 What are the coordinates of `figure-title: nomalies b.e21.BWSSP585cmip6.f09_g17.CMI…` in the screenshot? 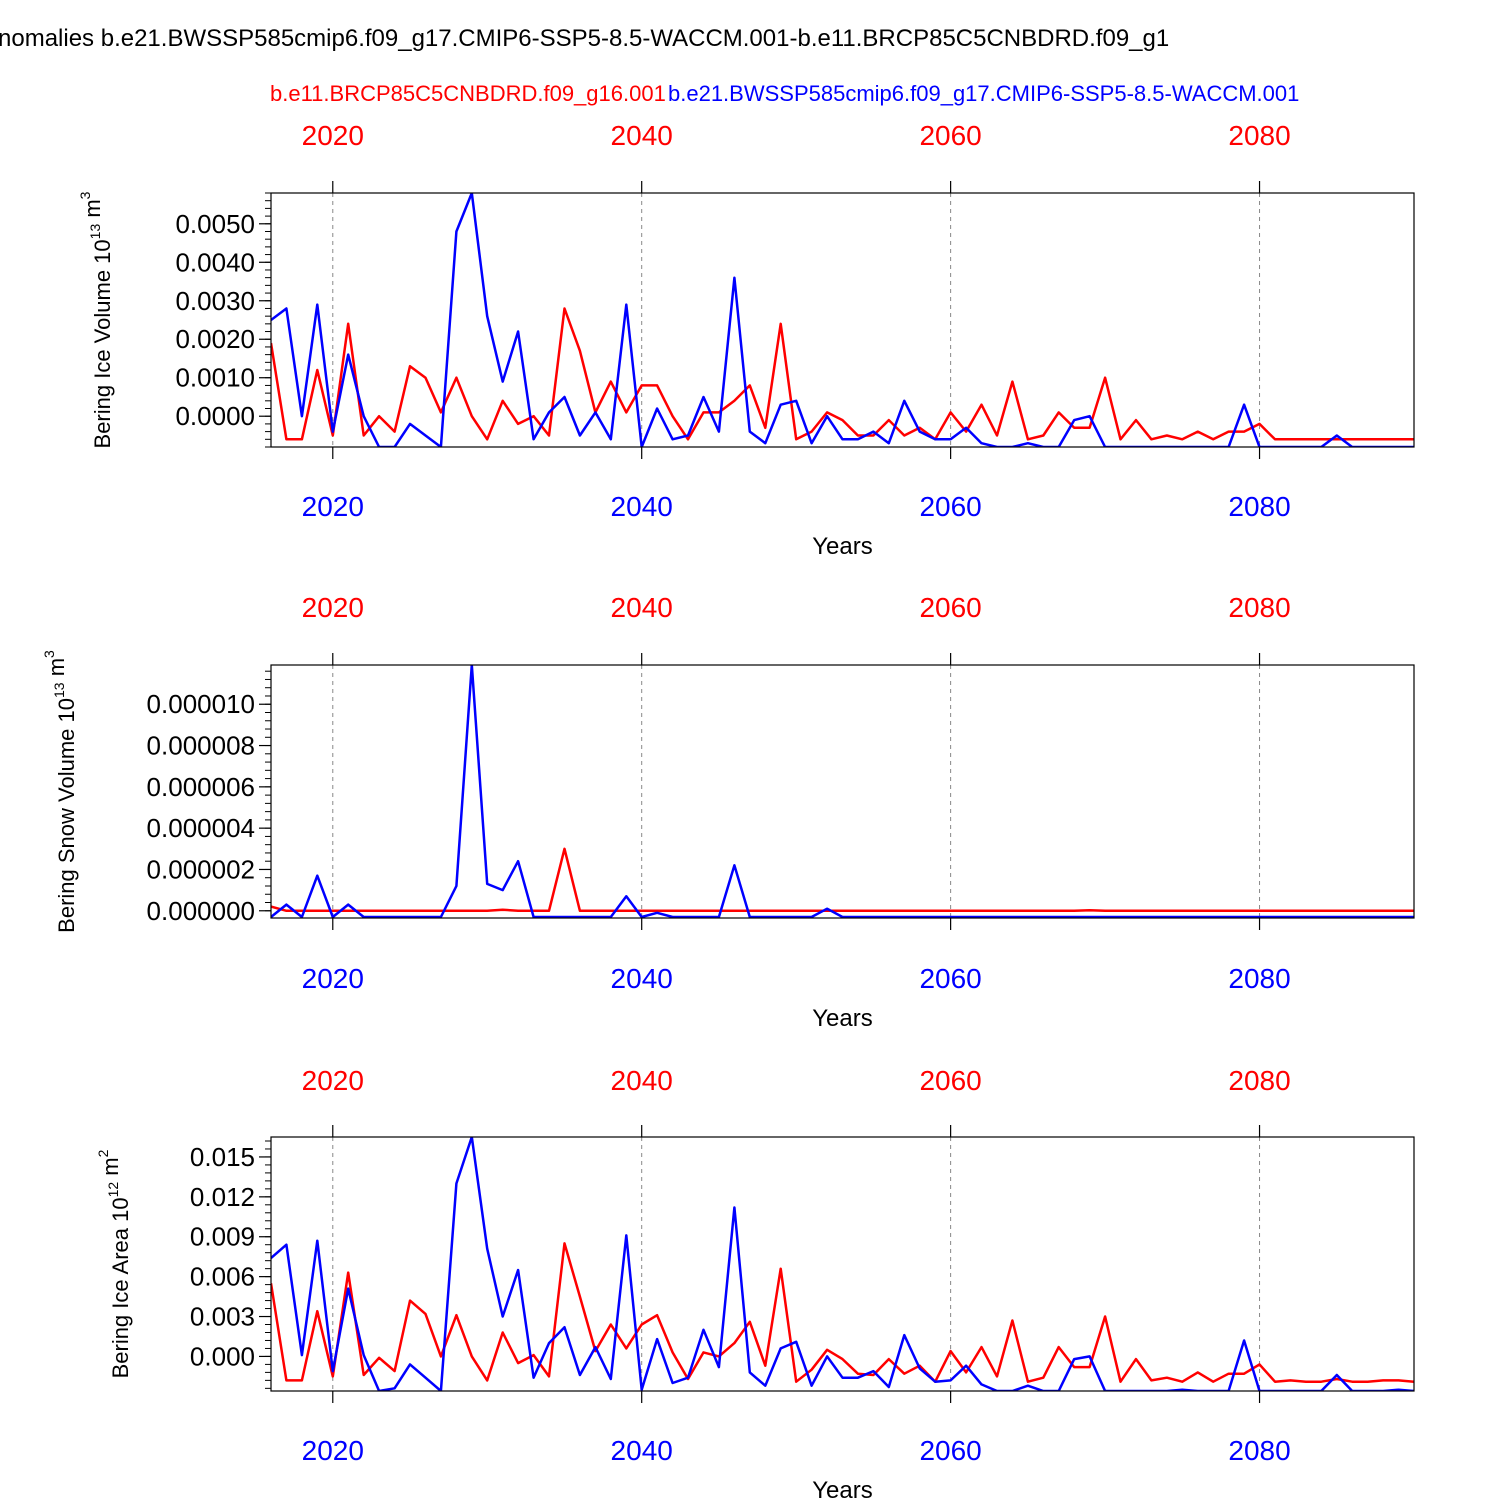 It's located at (584, 38).